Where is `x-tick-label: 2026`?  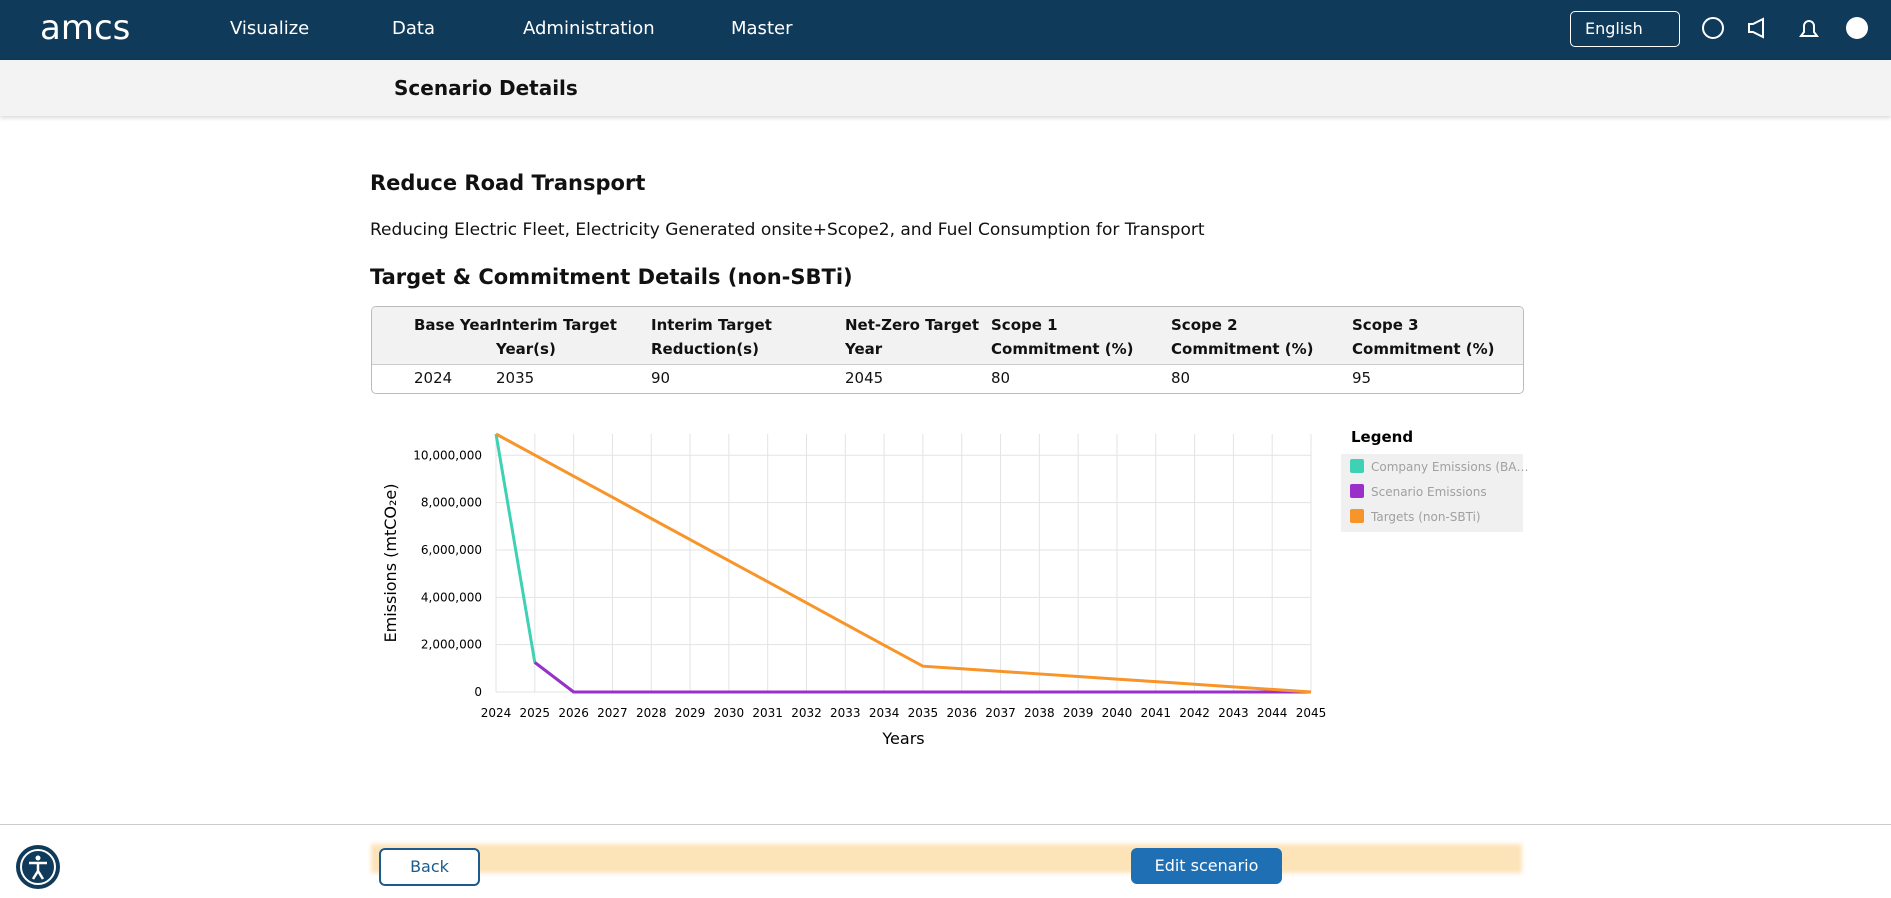
x-tick-label: 2026 is located at coordinates (573, 713).